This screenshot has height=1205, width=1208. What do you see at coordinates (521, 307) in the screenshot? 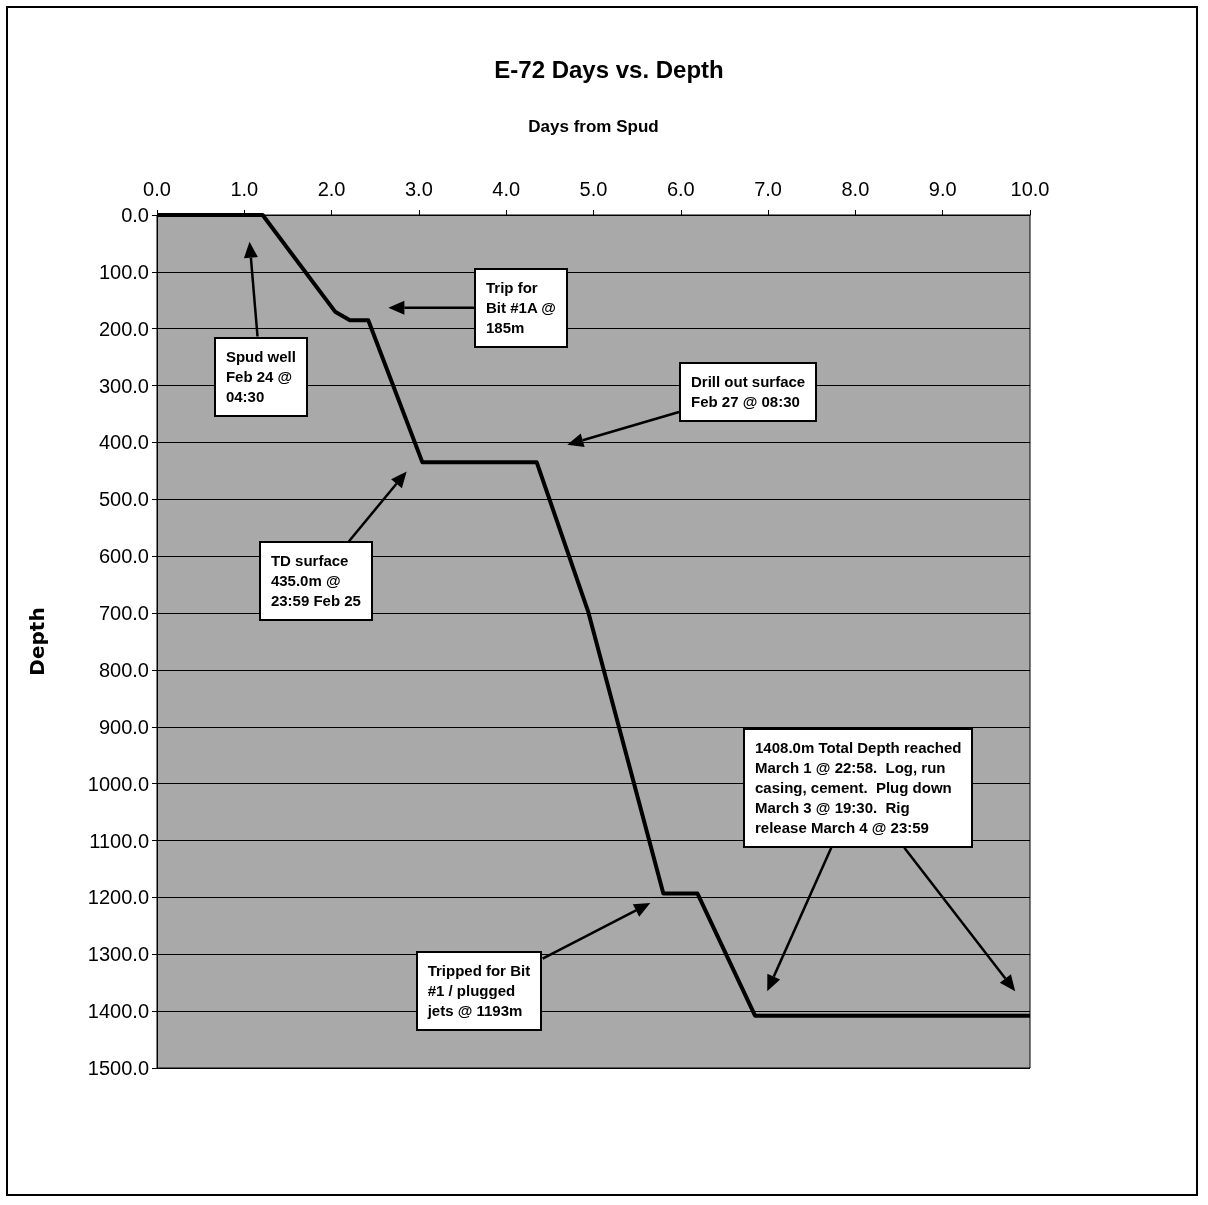
I see `annotation: Trip for Bit #1A @ 185m` at bounding box center [521, 307].